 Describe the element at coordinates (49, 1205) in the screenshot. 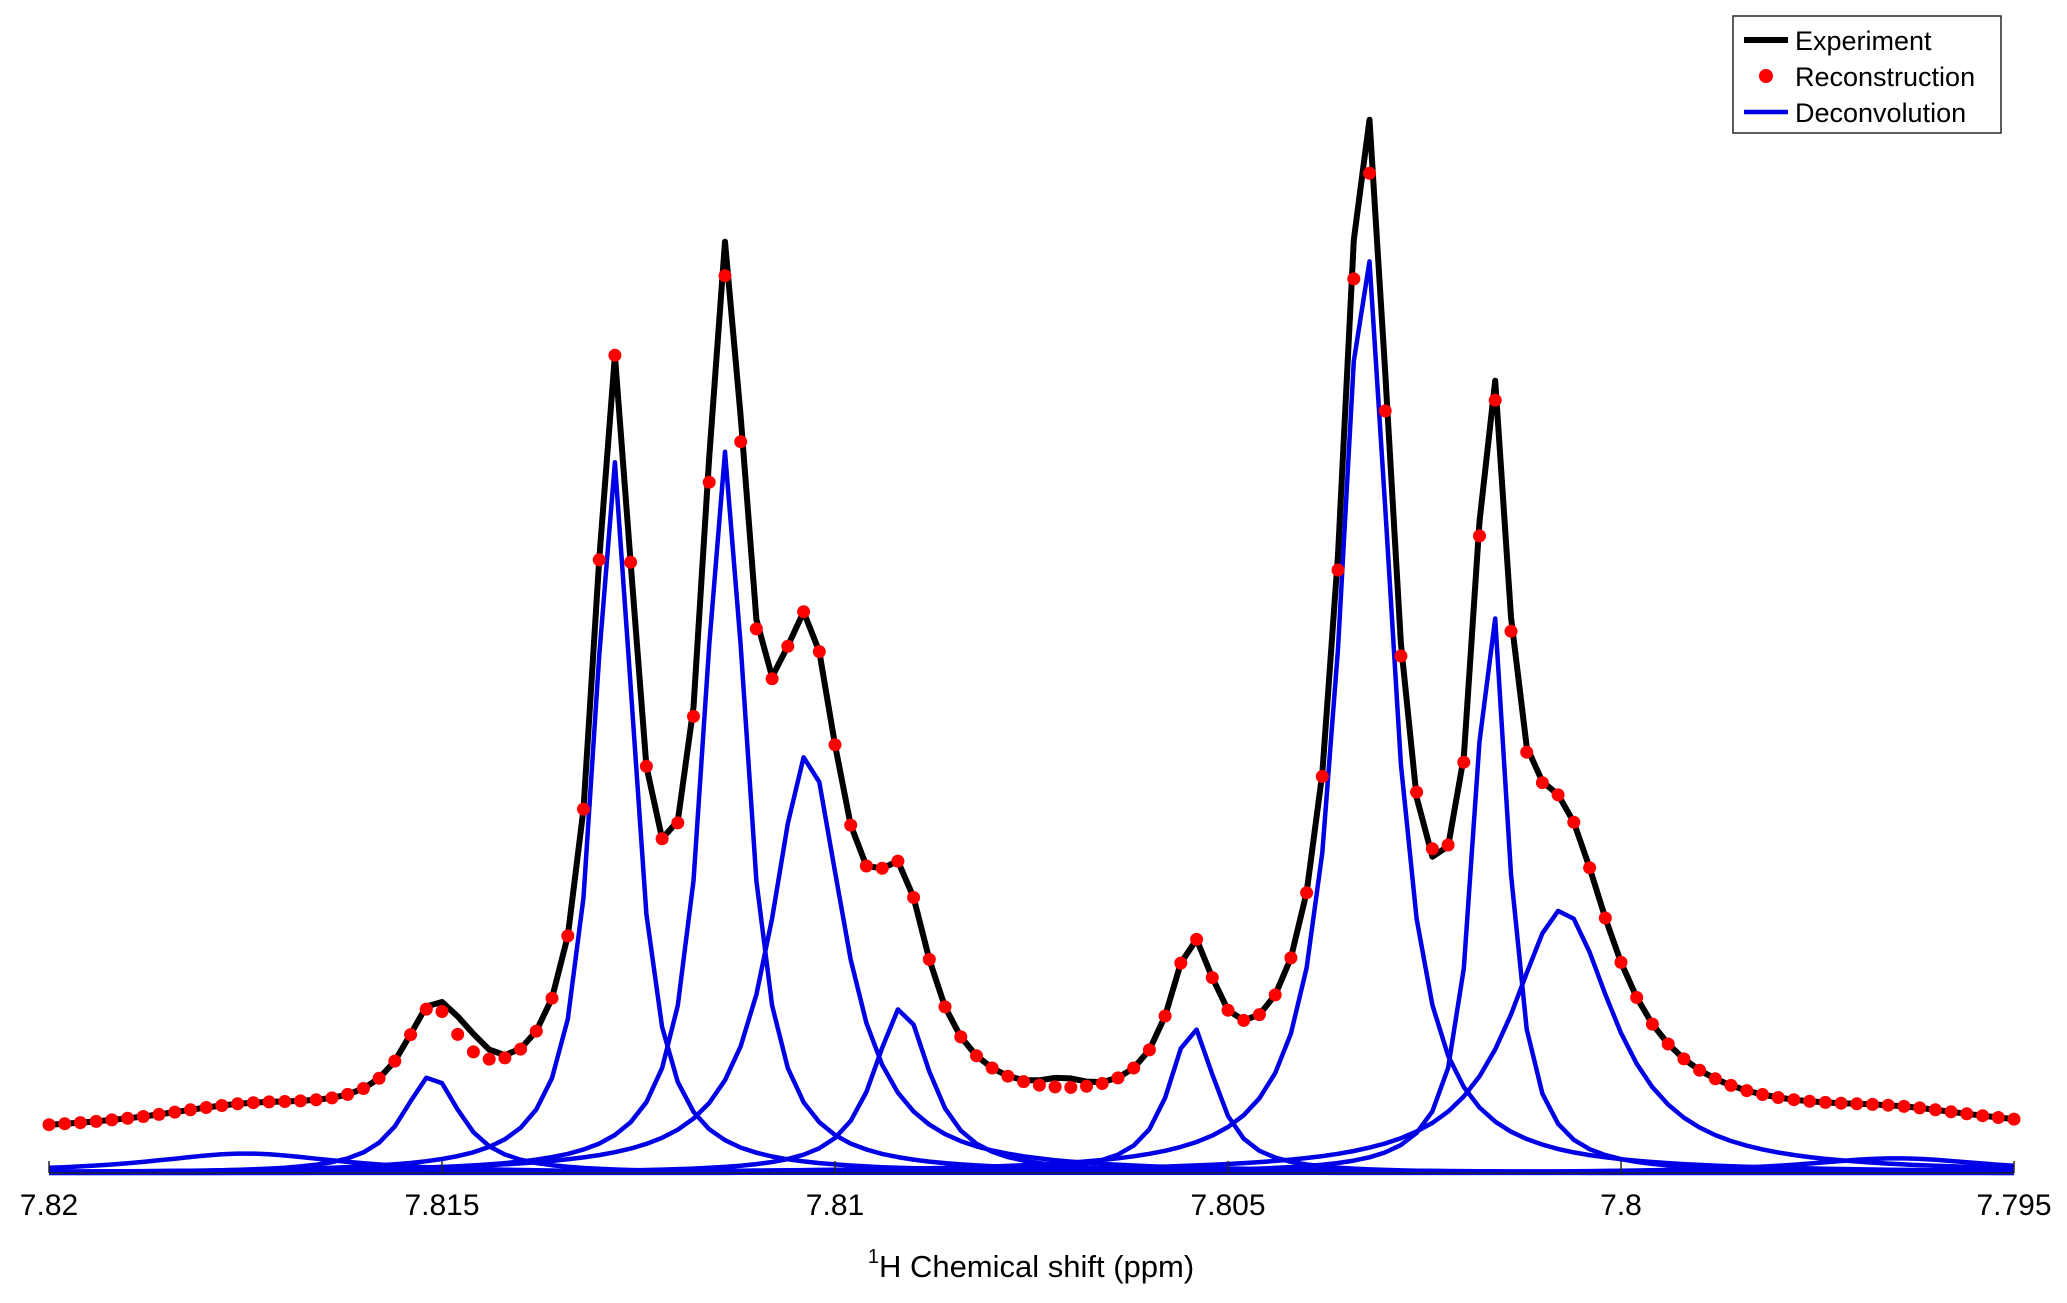

I see `x-tick-label: 7.82` at that location.